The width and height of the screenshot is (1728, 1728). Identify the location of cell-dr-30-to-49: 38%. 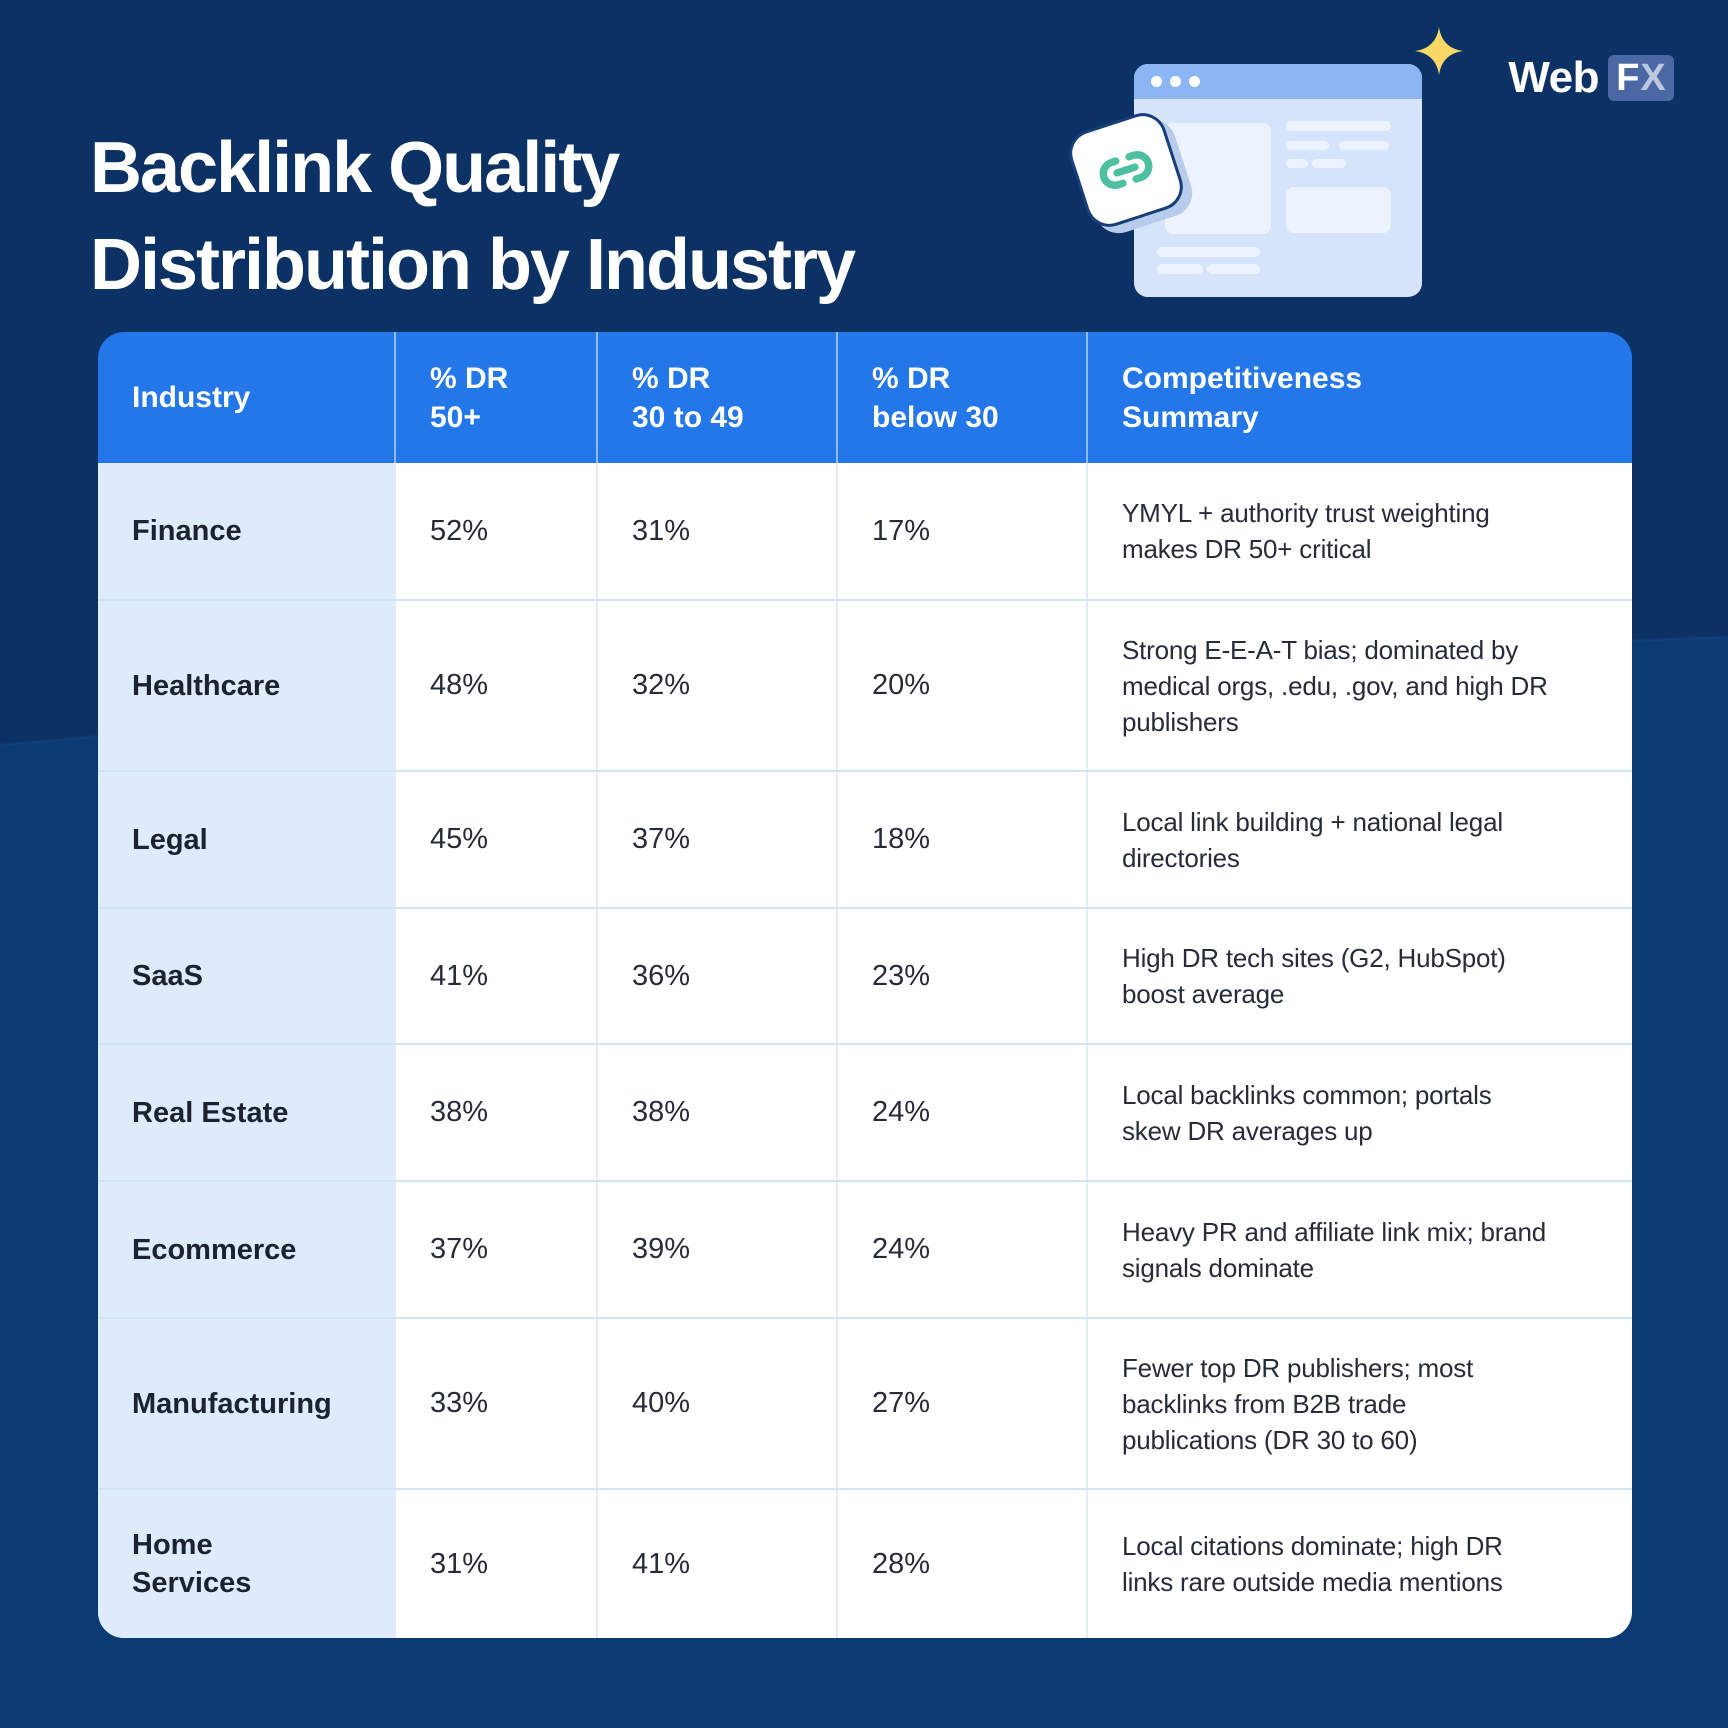
(718, 1112).